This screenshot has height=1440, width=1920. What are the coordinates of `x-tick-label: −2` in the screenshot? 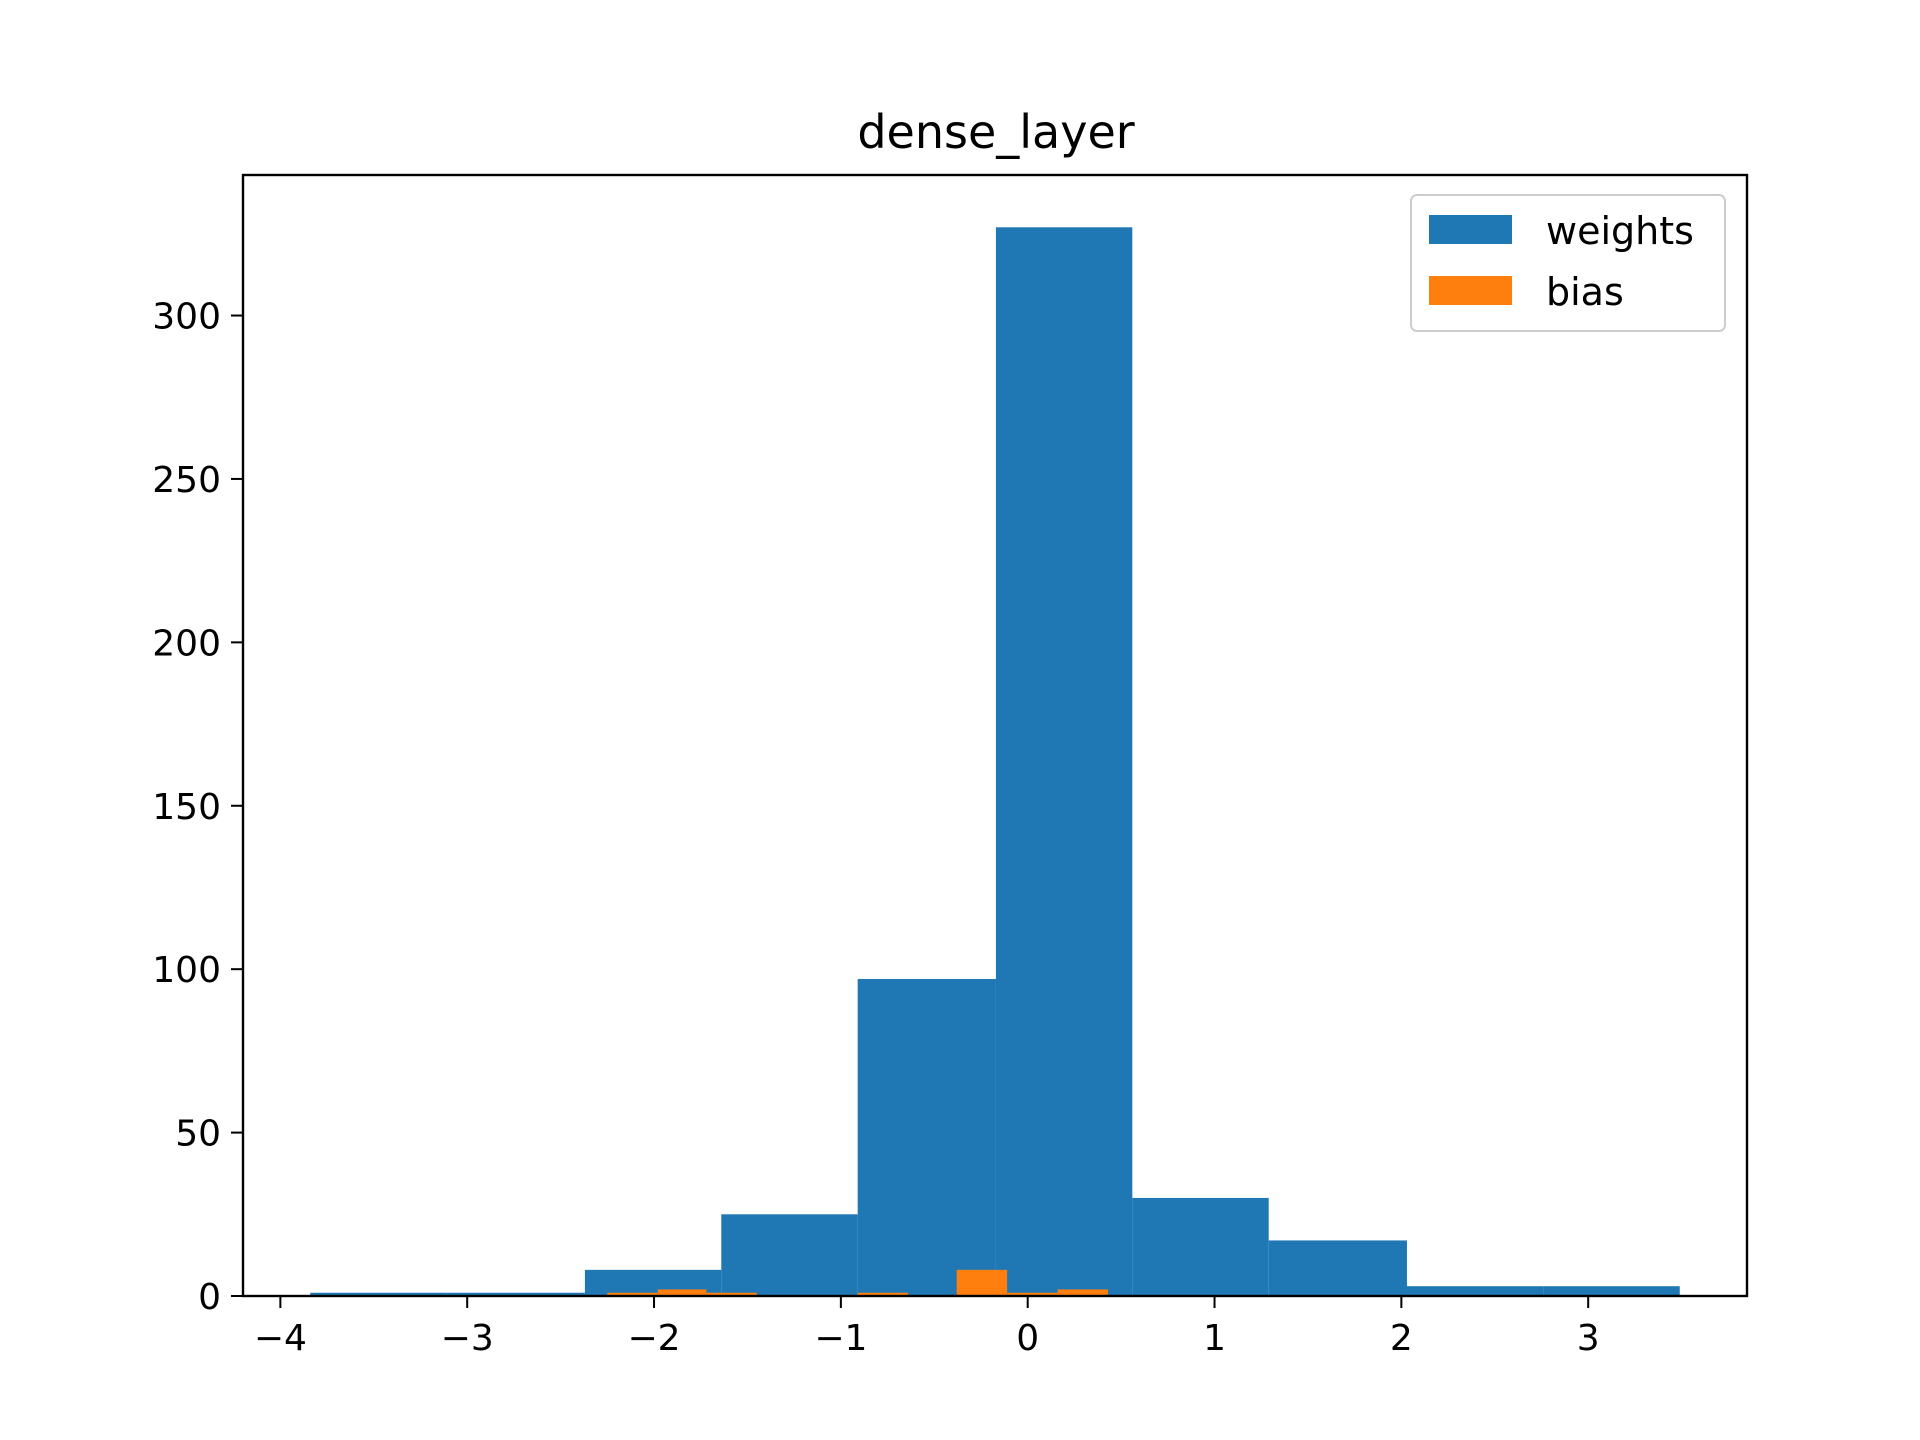 It's located at (653, 1338).